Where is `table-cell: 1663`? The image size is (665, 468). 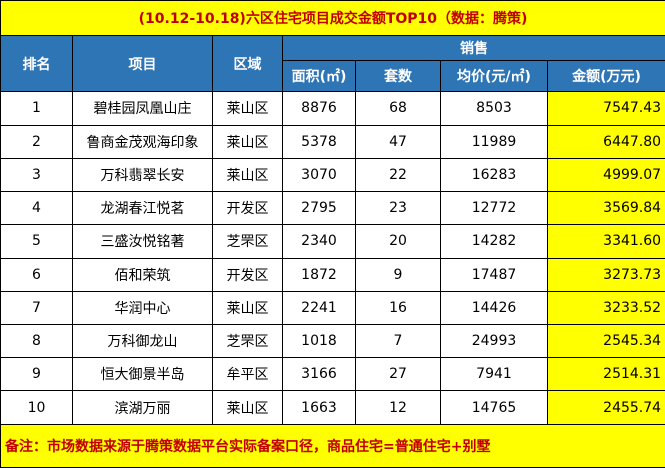
table-cell: 1663 is located at coordinates (319, 407).